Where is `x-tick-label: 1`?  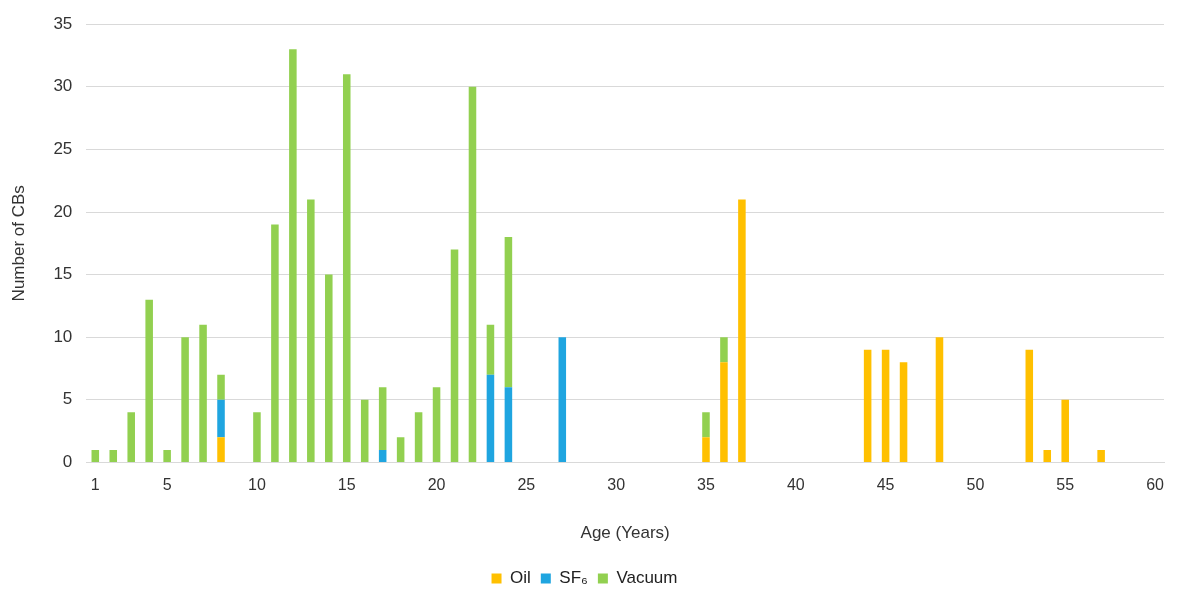 x-tick-label: 1 is located at coordinates (95, 485).